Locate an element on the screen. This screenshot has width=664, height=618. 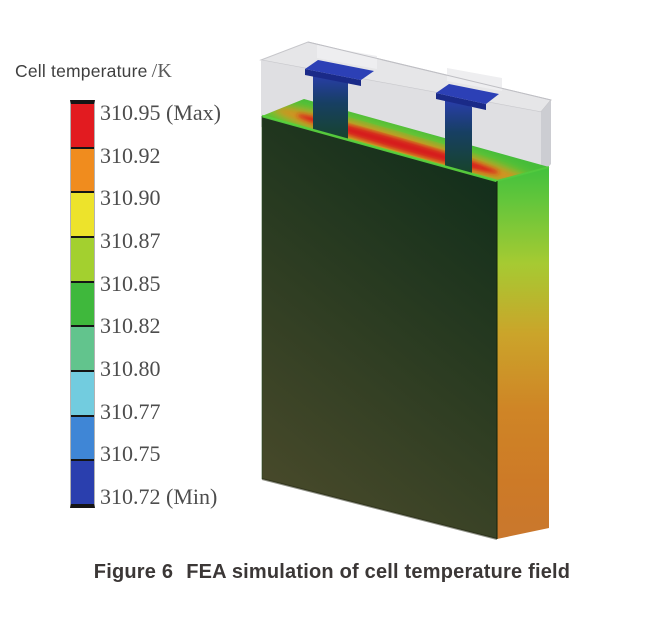
side-fold-edge-highlight is located at coordinates (523, 174).